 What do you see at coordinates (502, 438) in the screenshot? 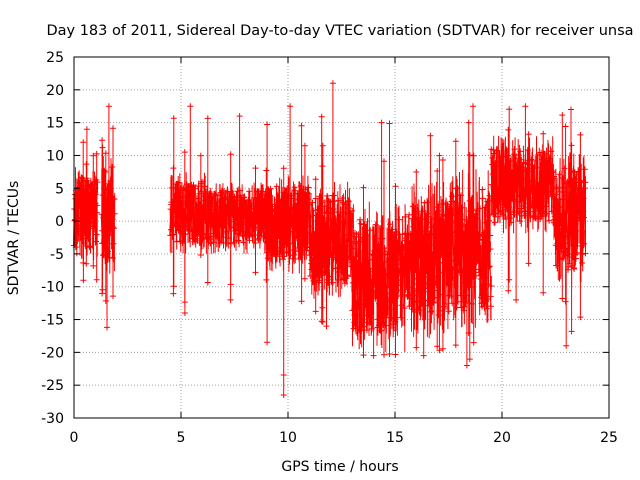
I see `x-tick-label: 20` at bounding box center [502, 438].